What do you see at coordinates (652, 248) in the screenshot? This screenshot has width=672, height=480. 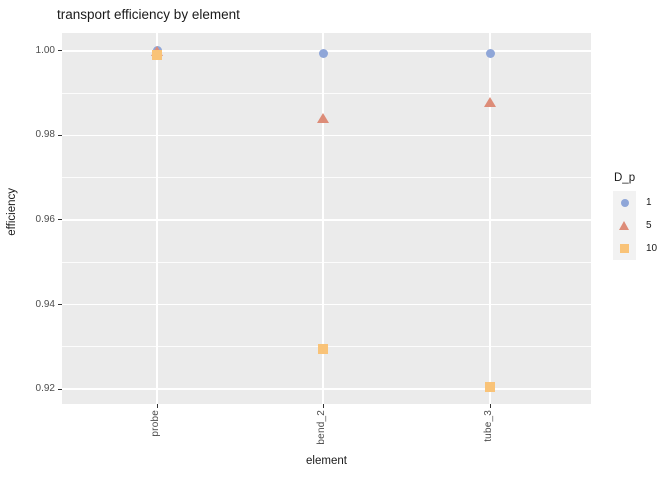 I see `legend-label: 10` at bounding box center [652, 248].